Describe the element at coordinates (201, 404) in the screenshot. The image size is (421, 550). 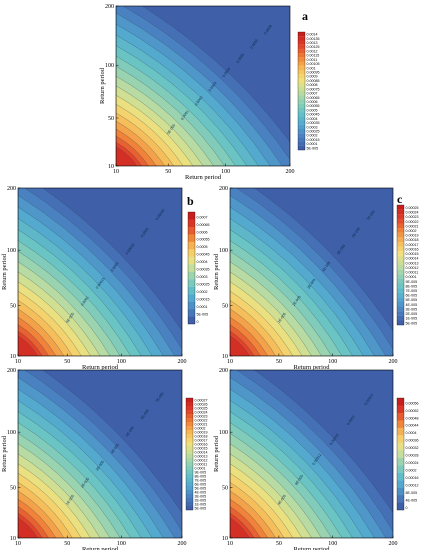
I see `legend-label: 0.00026` at that location.